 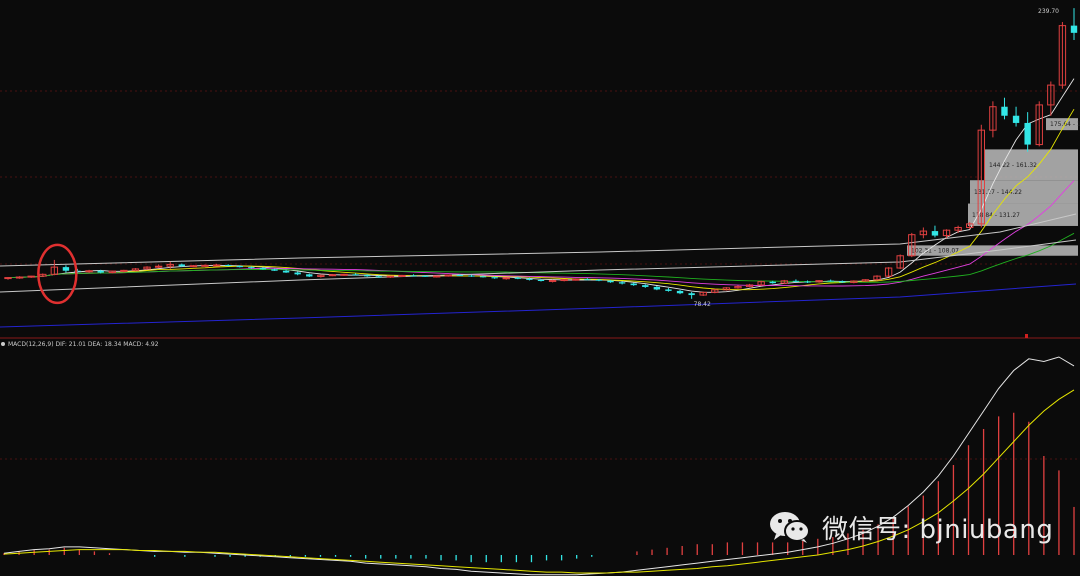 I want to click on max-price-label: 239.70, so click(x=1048, y=11).